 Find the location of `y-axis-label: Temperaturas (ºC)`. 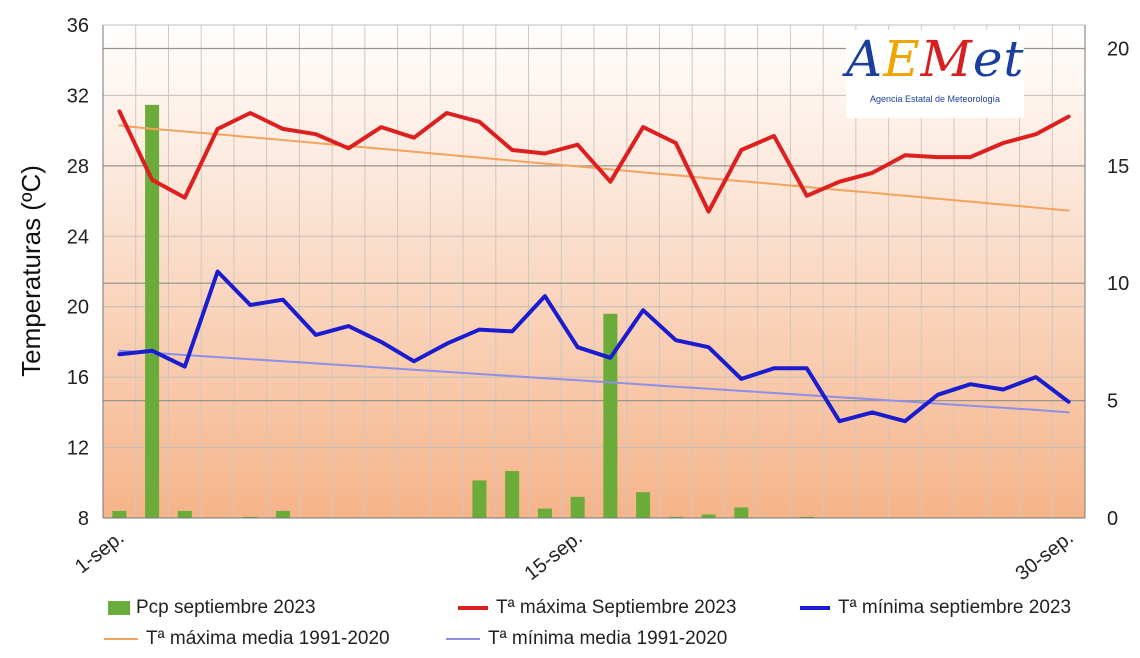

y-axis-label: Temperaturas (ºC) is located at coordinates (31, 271).